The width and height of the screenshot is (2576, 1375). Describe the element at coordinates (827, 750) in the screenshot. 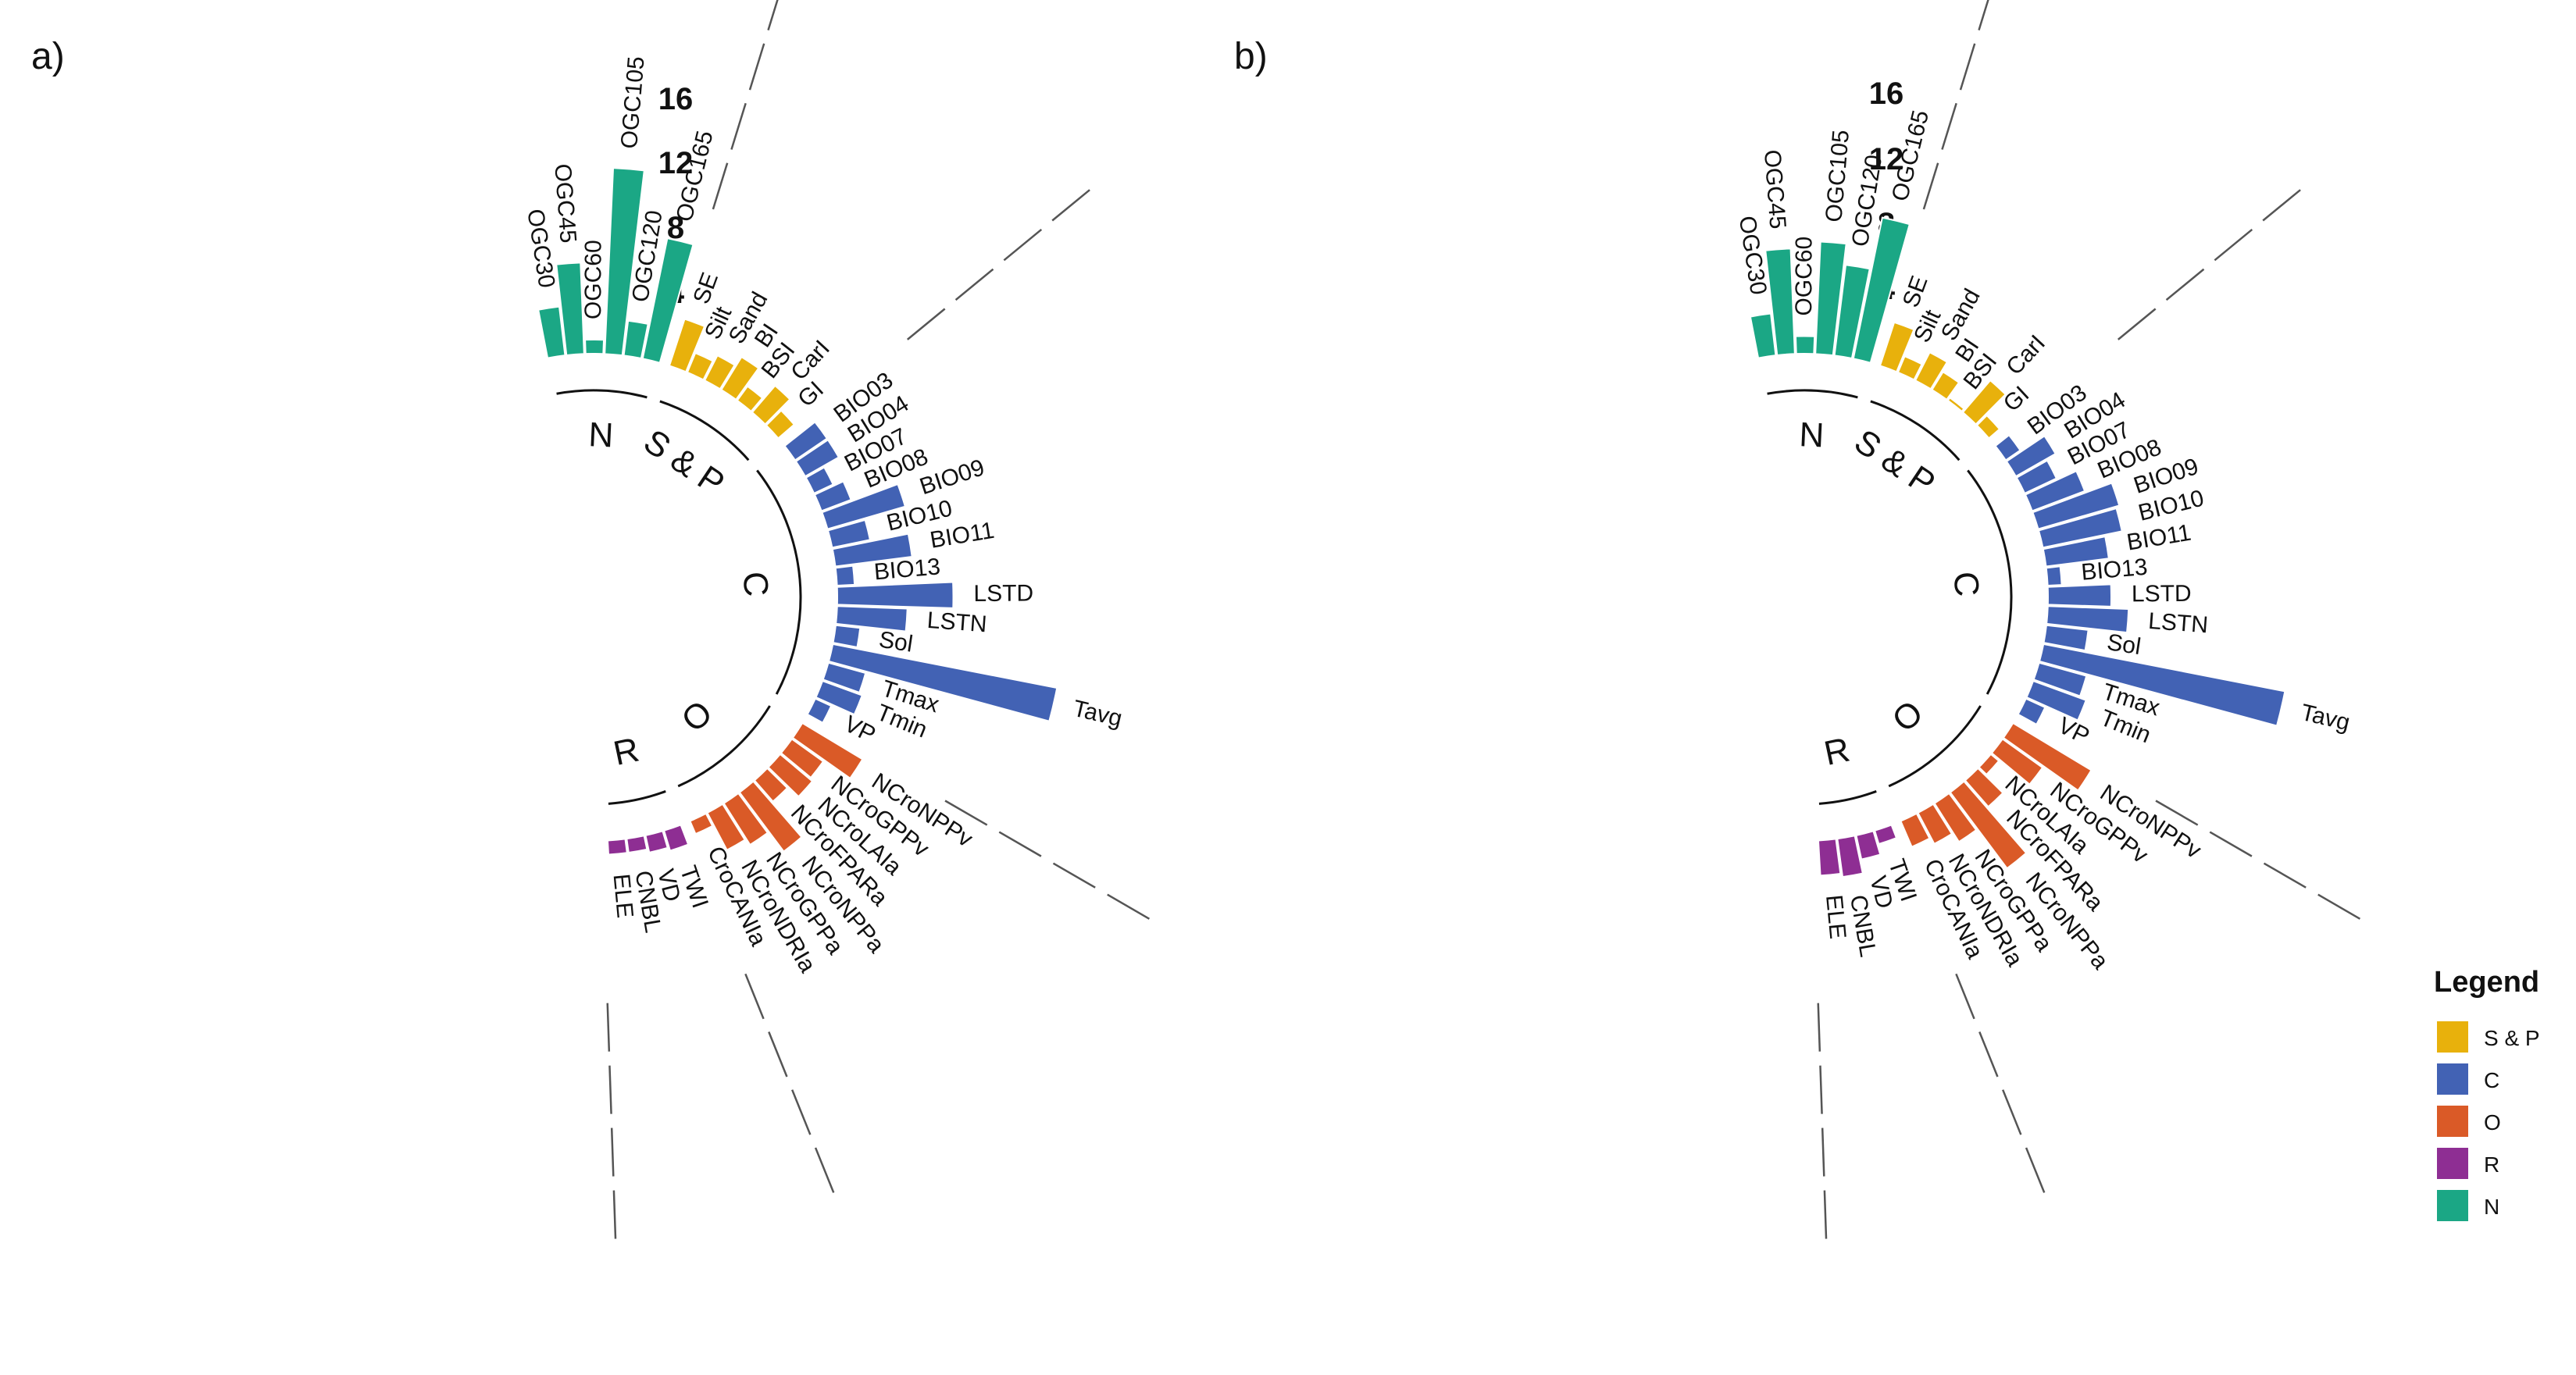

I see `bar-a-ncronppv` at that location.